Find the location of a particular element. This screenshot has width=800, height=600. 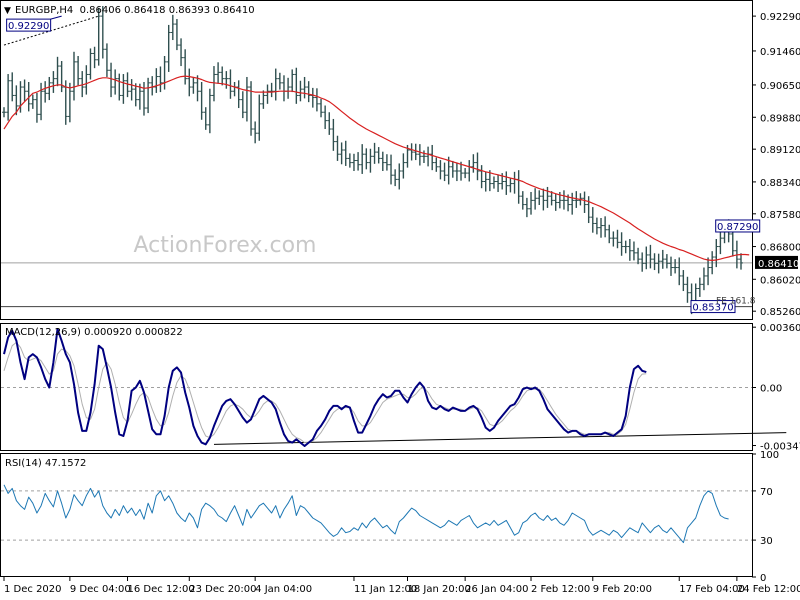

axis-tick-label: 0.92290 is located at coordinates (780, 17).